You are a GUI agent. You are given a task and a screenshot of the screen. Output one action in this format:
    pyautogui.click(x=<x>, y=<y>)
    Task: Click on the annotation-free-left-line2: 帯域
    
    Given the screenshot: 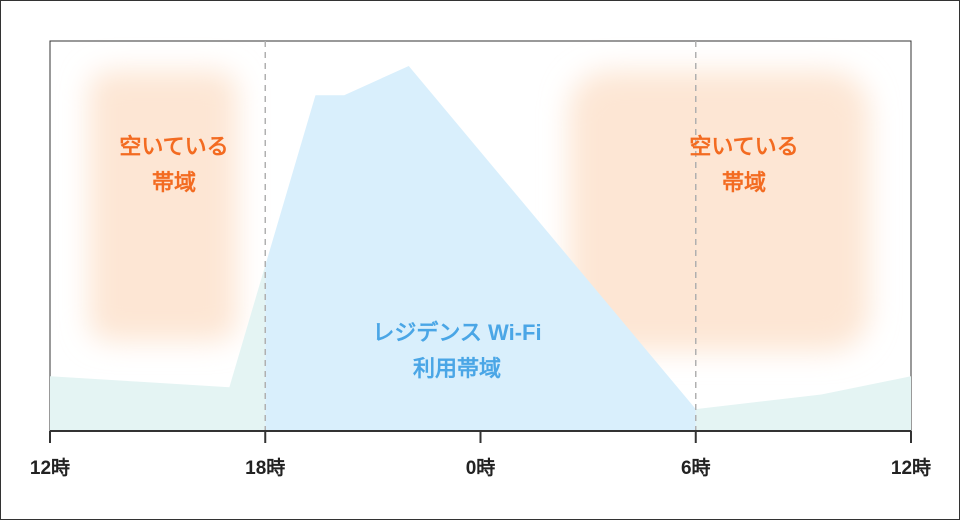 What is the action you would take?
    pyautogui.click(x=174, y=182)
    